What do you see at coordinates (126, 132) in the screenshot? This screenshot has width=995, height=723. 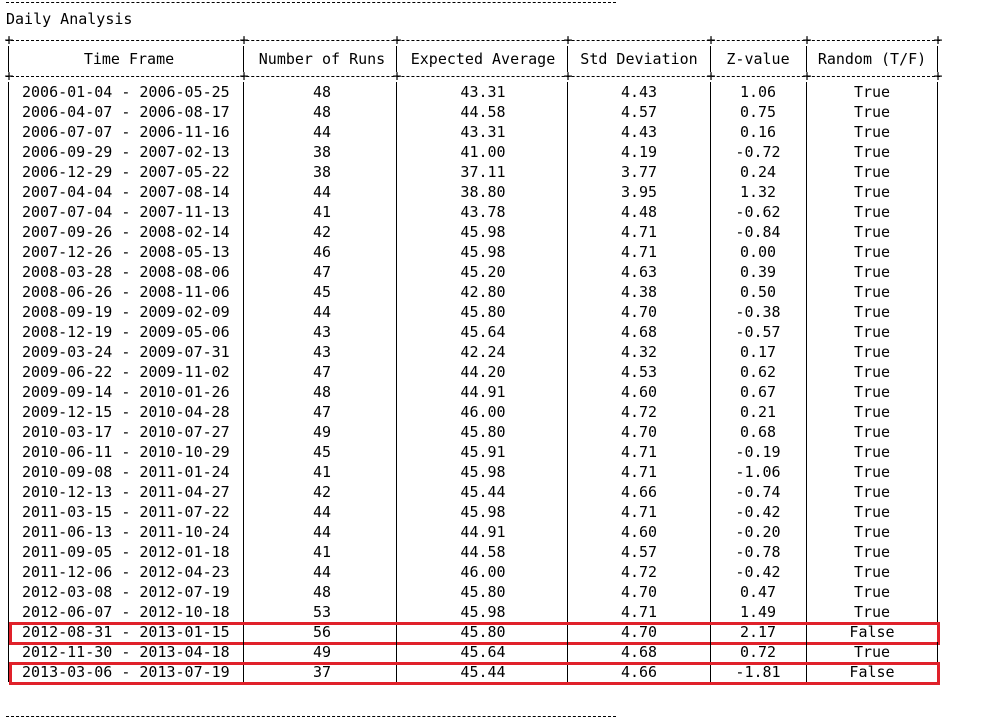 I see `time-frame-cell: 2006-07-07 - 2006-11-16` at bounding box center [126, 132].